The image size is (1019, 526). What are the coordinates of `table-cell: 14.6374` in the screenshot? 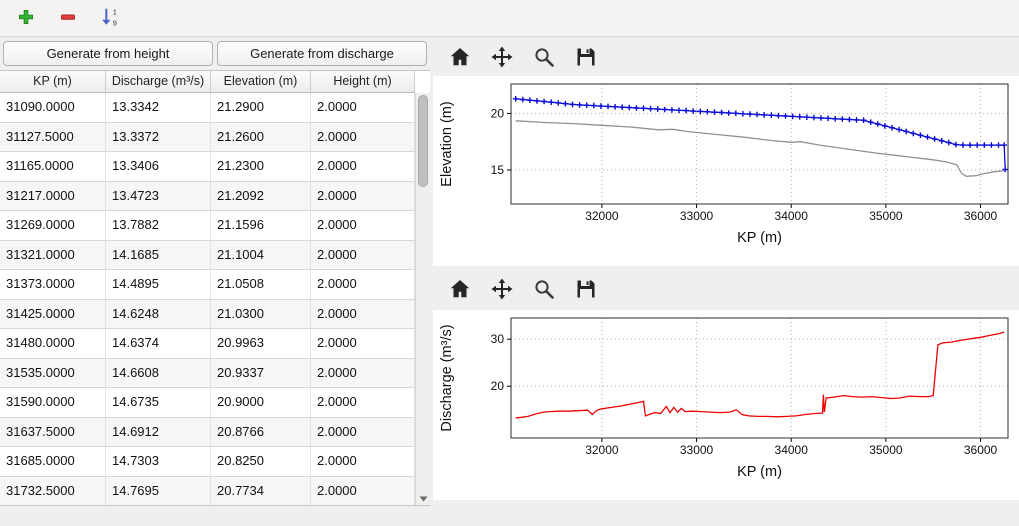 It's located at (158, 344).